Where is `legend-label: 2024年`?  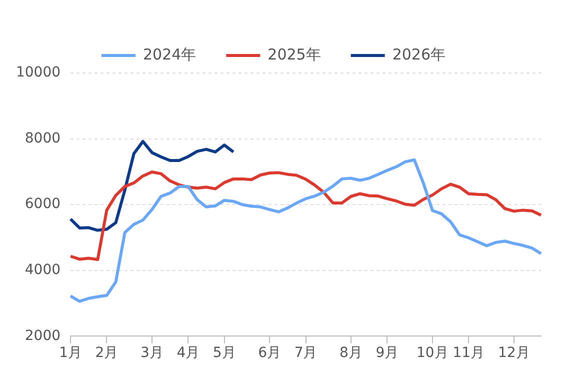 legend-label: 2024年 is located at coordinates (169, 54).